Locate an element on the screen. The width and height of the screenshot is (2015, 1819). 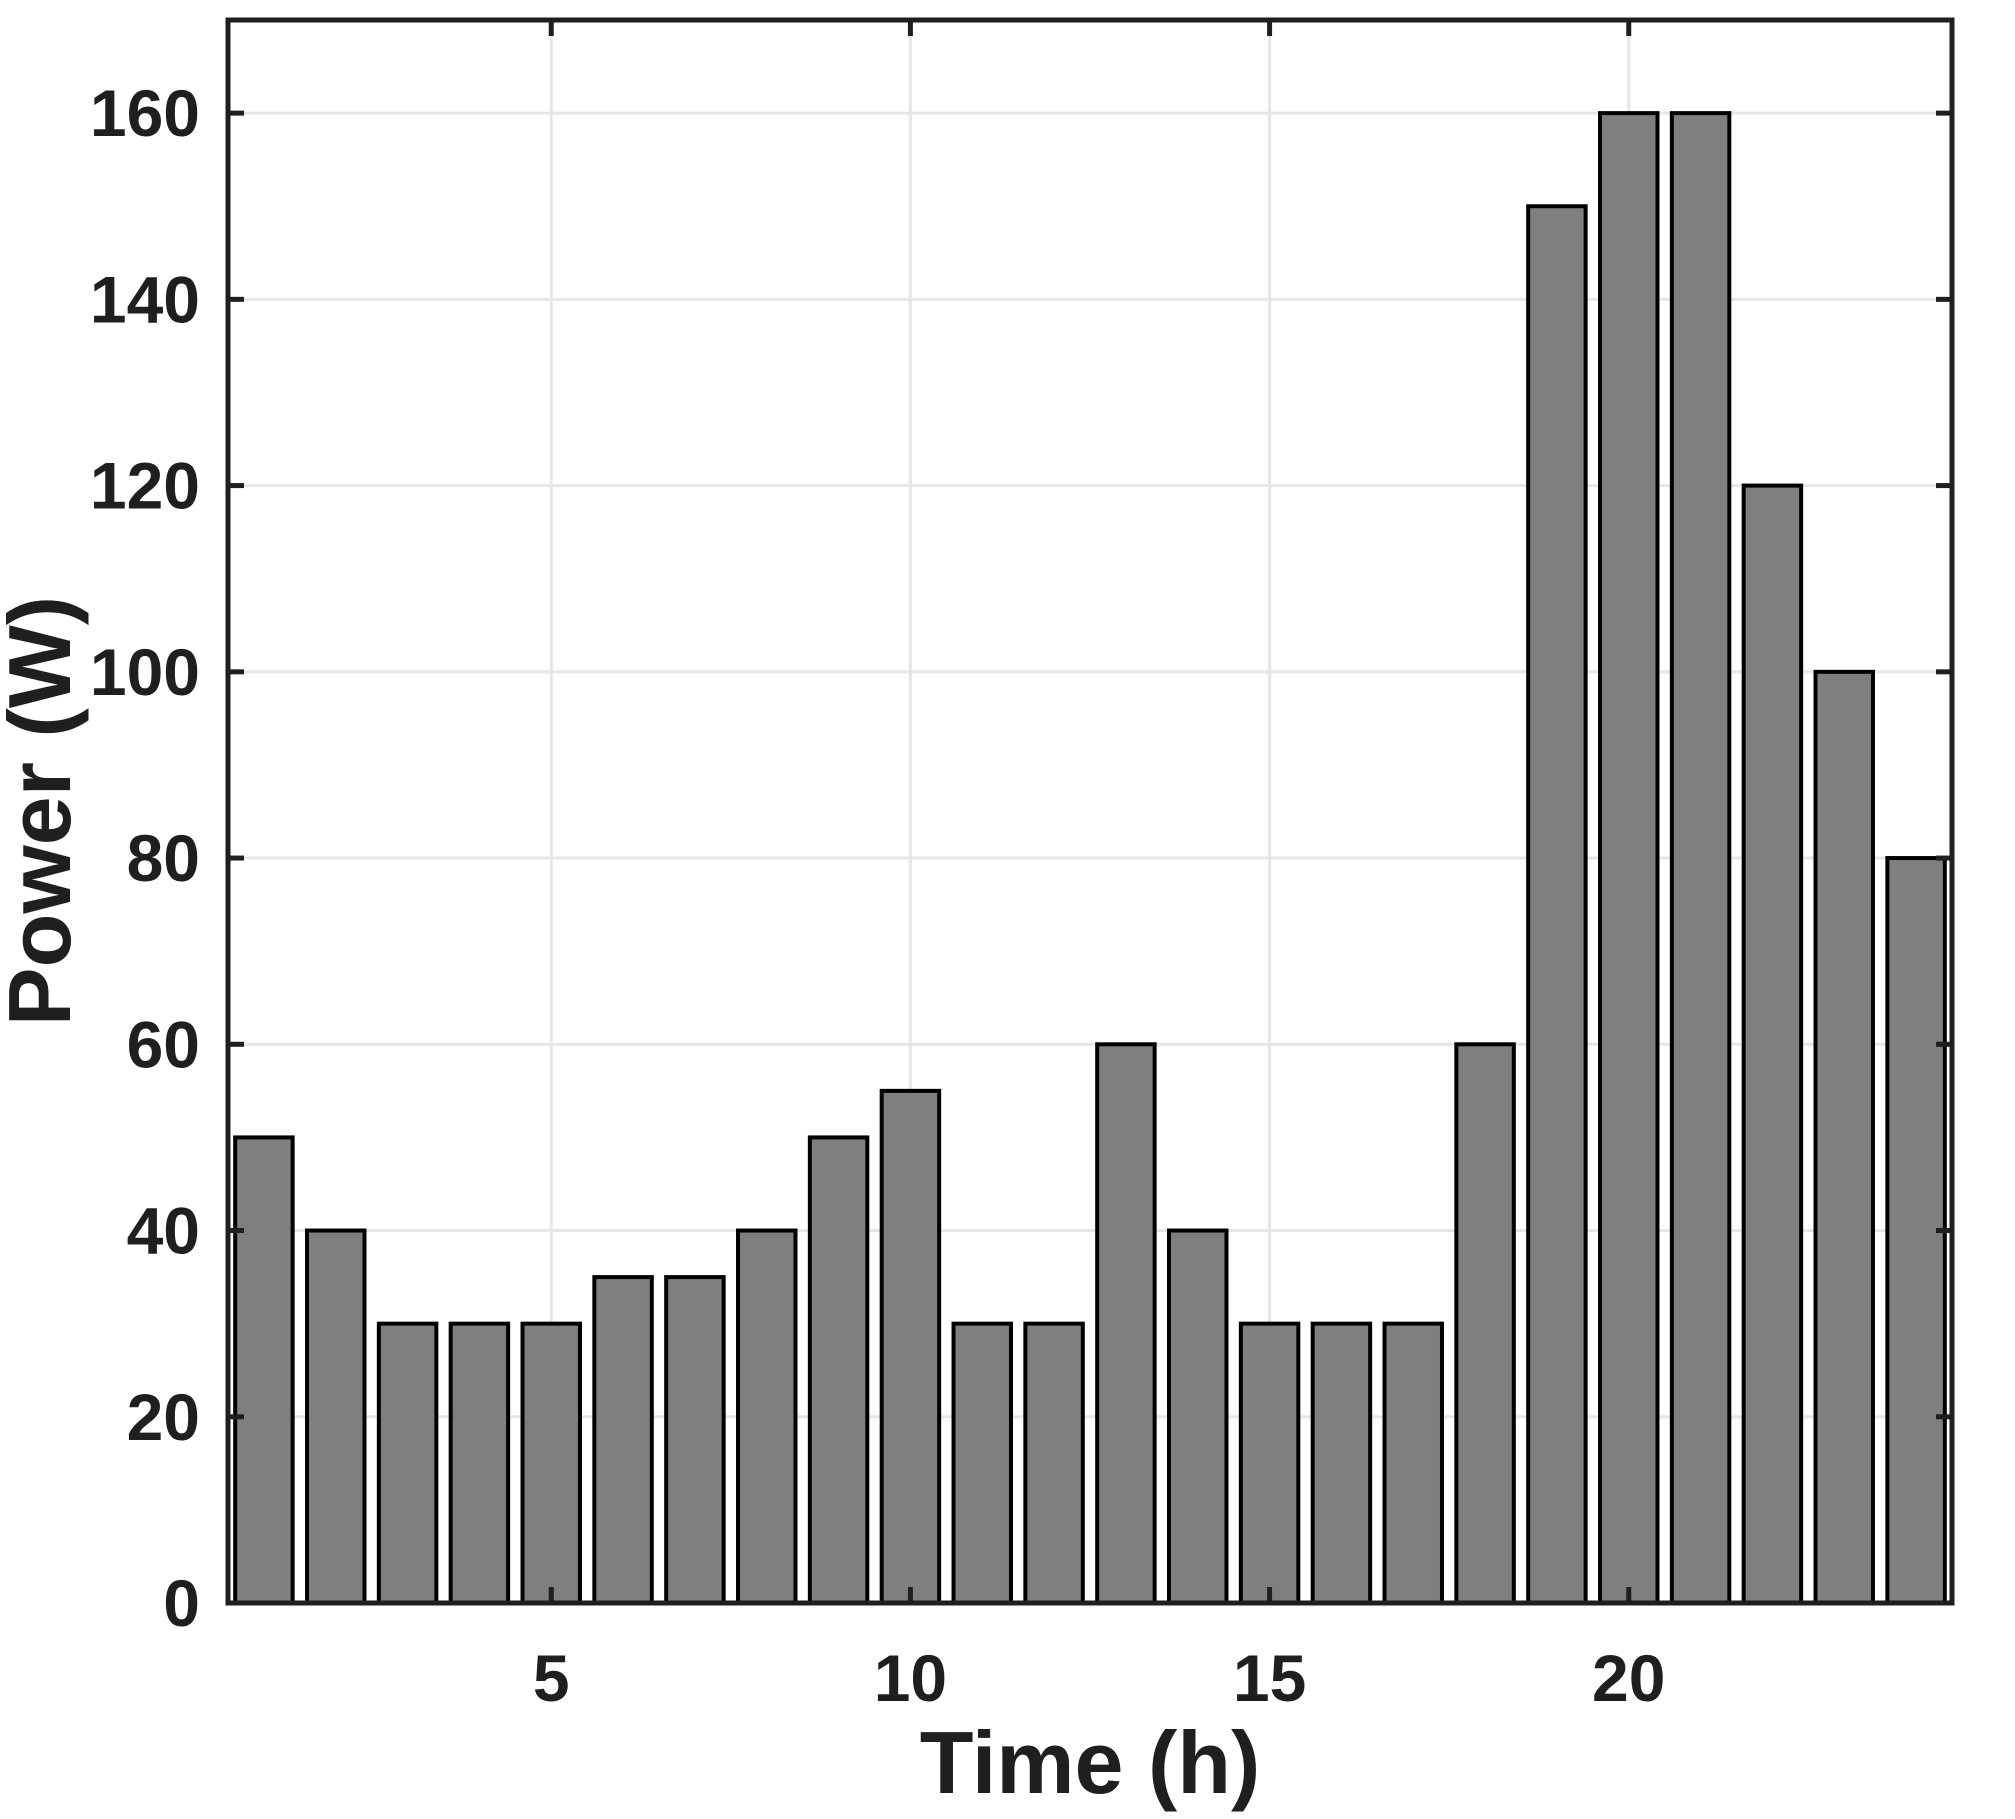
x-tick-label: 20 is located at coordinates (1628, 1678).